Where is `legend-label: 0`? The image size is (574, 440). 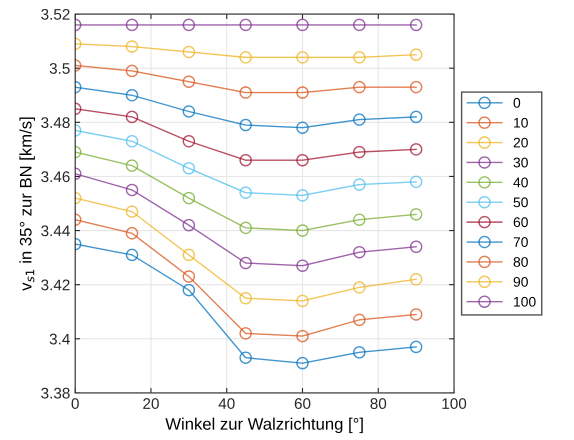
legend-label: 0 is located at coordinates (517, 103).